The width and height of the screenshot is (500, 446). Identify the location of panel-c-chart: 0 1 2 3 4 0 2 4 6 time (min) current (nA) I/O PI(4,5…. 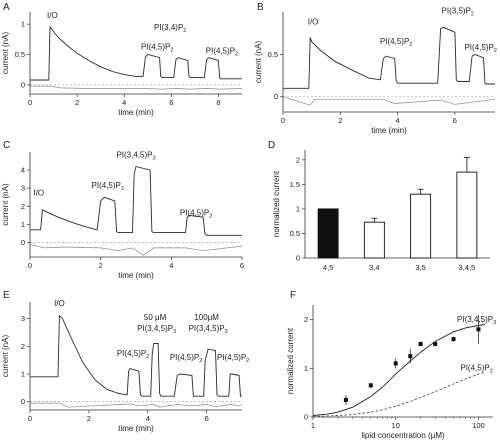
(122, 215).